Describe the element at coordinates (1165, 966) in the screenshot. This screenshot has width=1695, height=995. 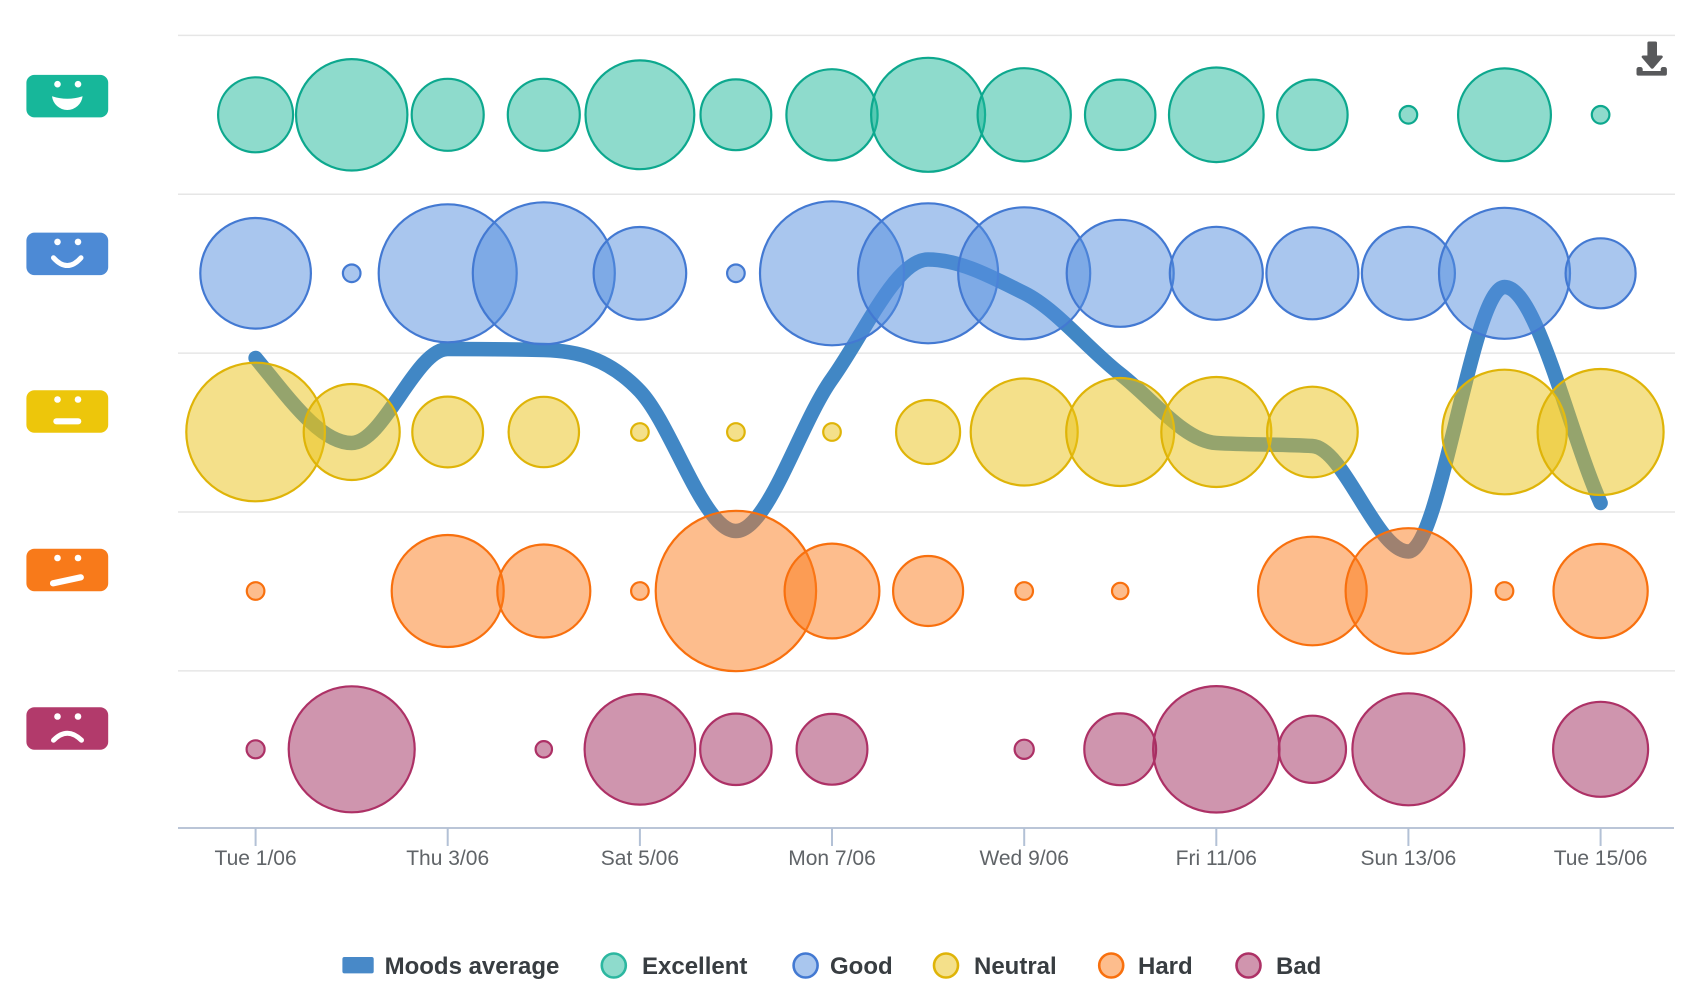
I see `svg-text: Hard` at that location.